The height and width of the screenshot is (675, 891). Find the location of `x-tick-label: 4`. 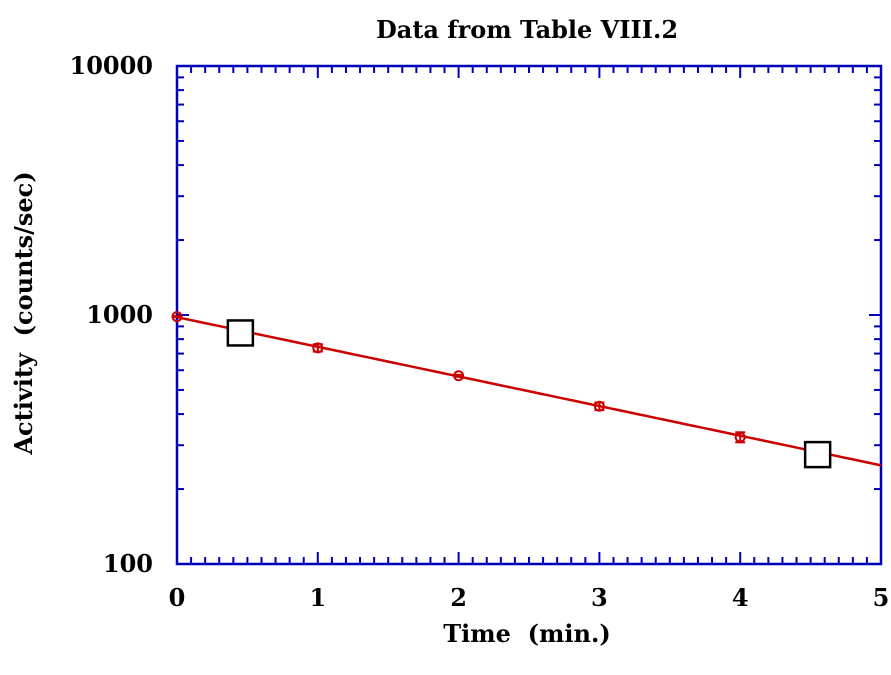

x-tick-label: 4 is located at coordinates (740, 597).